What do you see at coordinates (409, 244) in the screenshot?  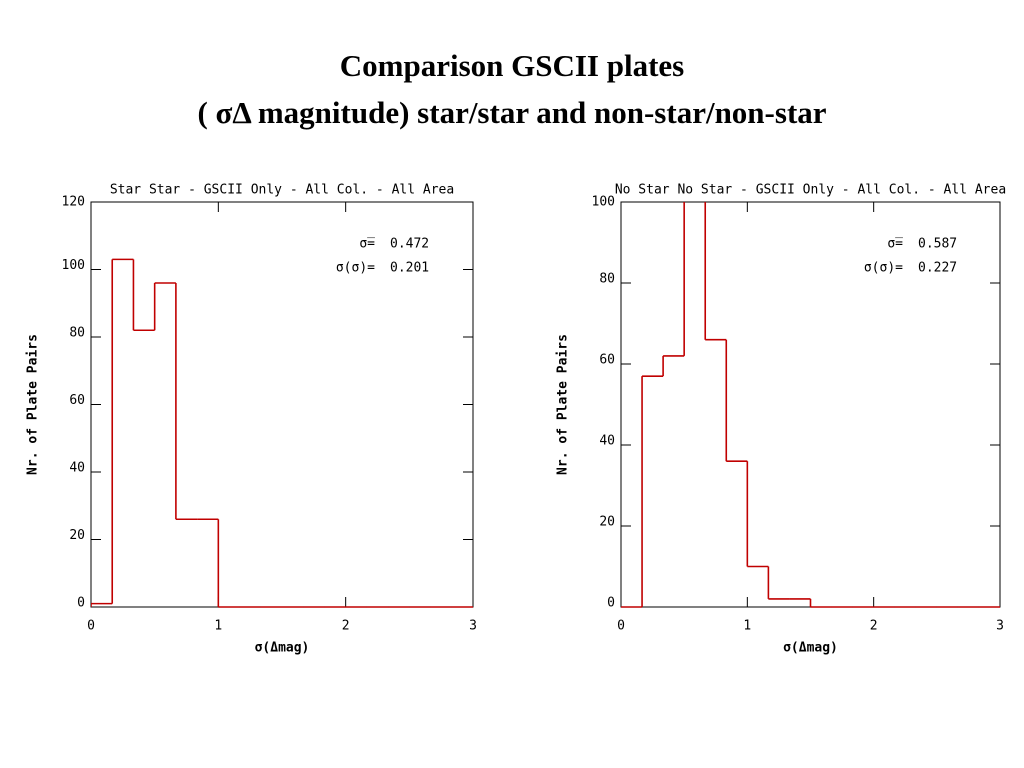 I see `annotation-value: 0.472` at bounding box center [409, 244].